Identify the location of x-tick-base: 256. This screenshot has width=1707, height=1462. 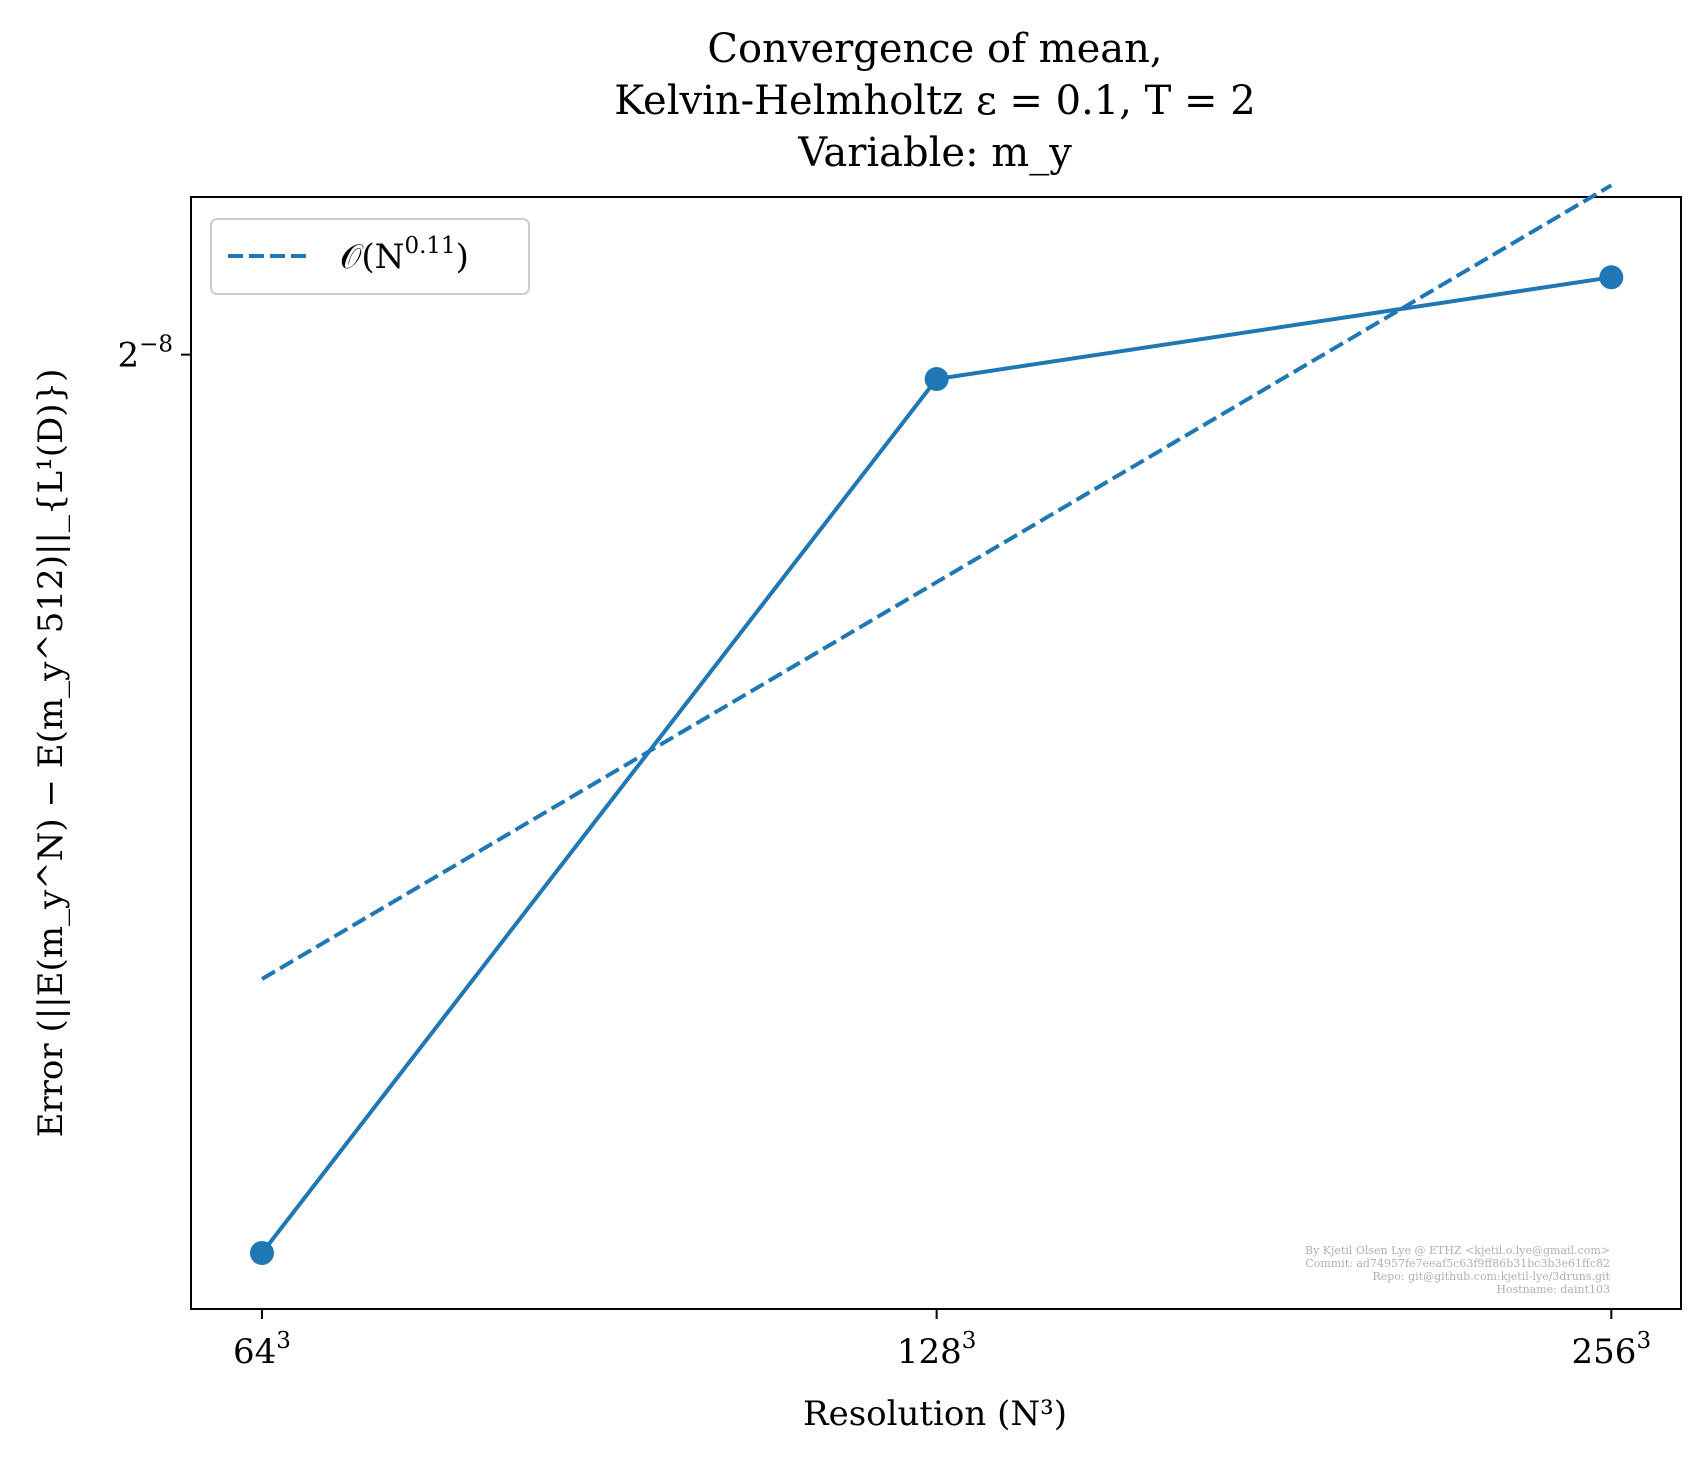
(1604, 1352).